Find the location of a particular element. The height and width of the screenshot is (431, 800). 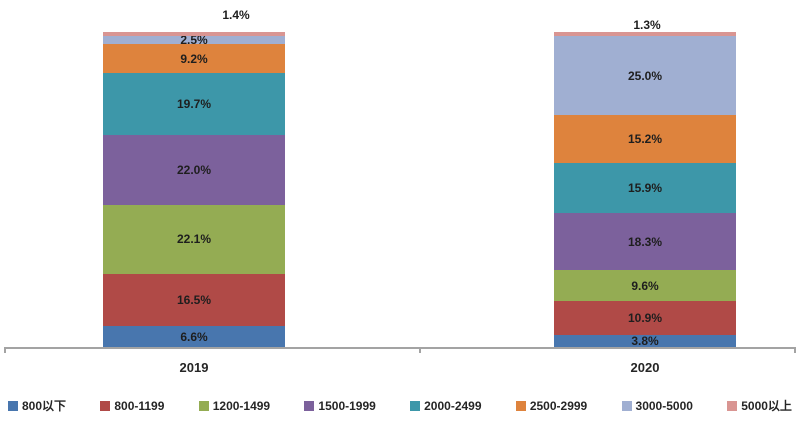

bar-segment-1200-1499: 9.6% is located at coordinates (645, 285).